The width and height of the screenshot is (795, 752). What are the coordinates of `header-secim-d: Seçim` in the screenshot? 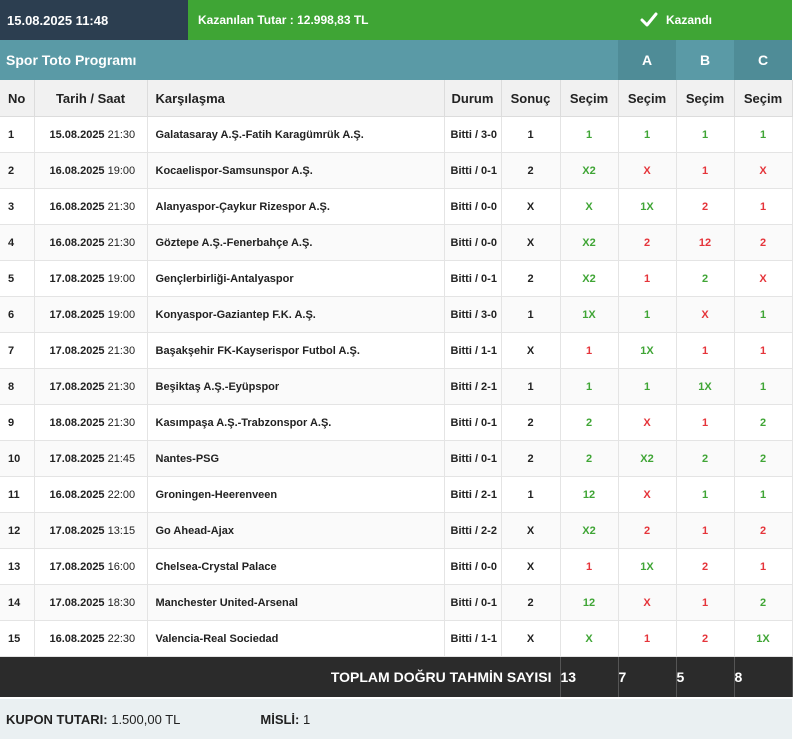 It's located at (763, 98).